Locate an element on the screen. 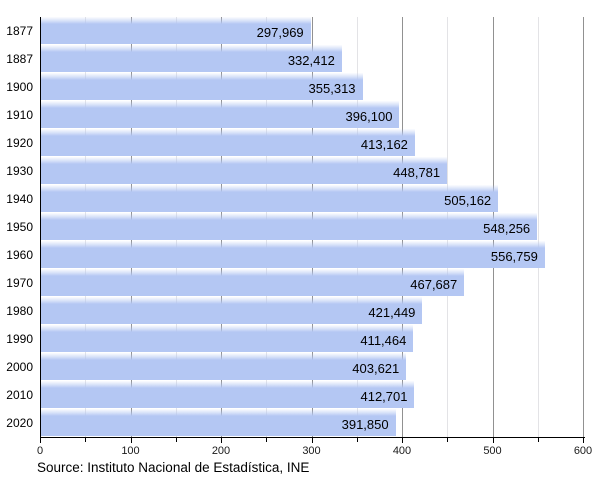 The width and height of the screenshot is (600, 480). category-label: 1920 is located at coordinates (19, 143).